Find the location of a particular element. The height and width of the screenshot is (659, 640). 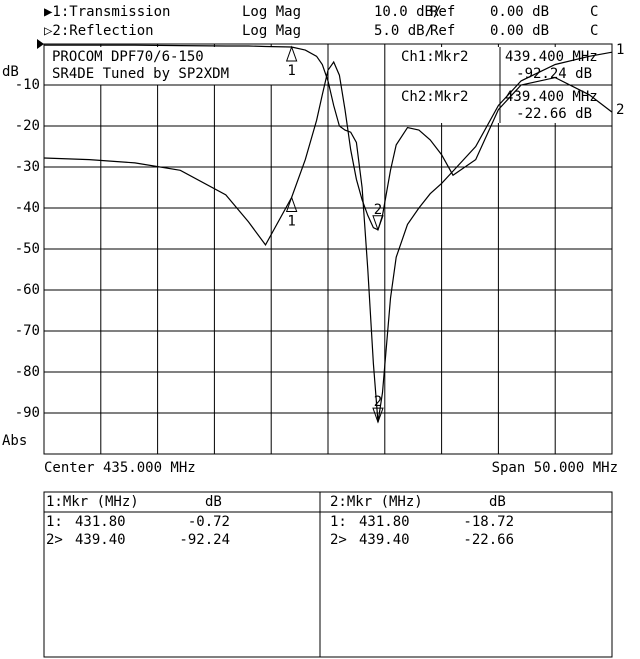

chart-title: PROCOM DPF70/6-150 is located at coordinates (128, 57).